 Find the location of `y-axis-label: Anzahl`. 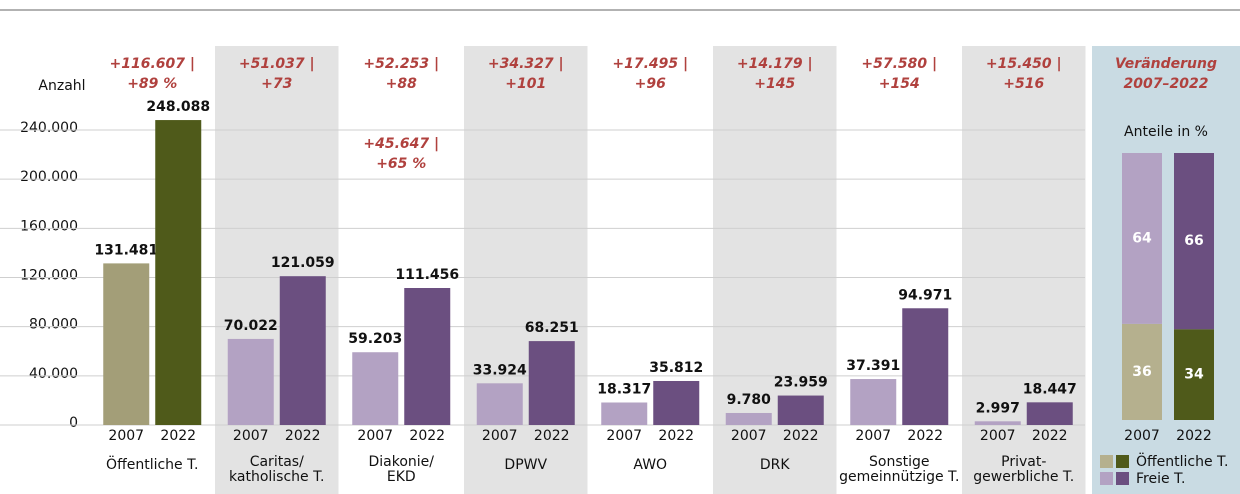

y-axis-label: Anzahl is located at coordinates (61, 86).